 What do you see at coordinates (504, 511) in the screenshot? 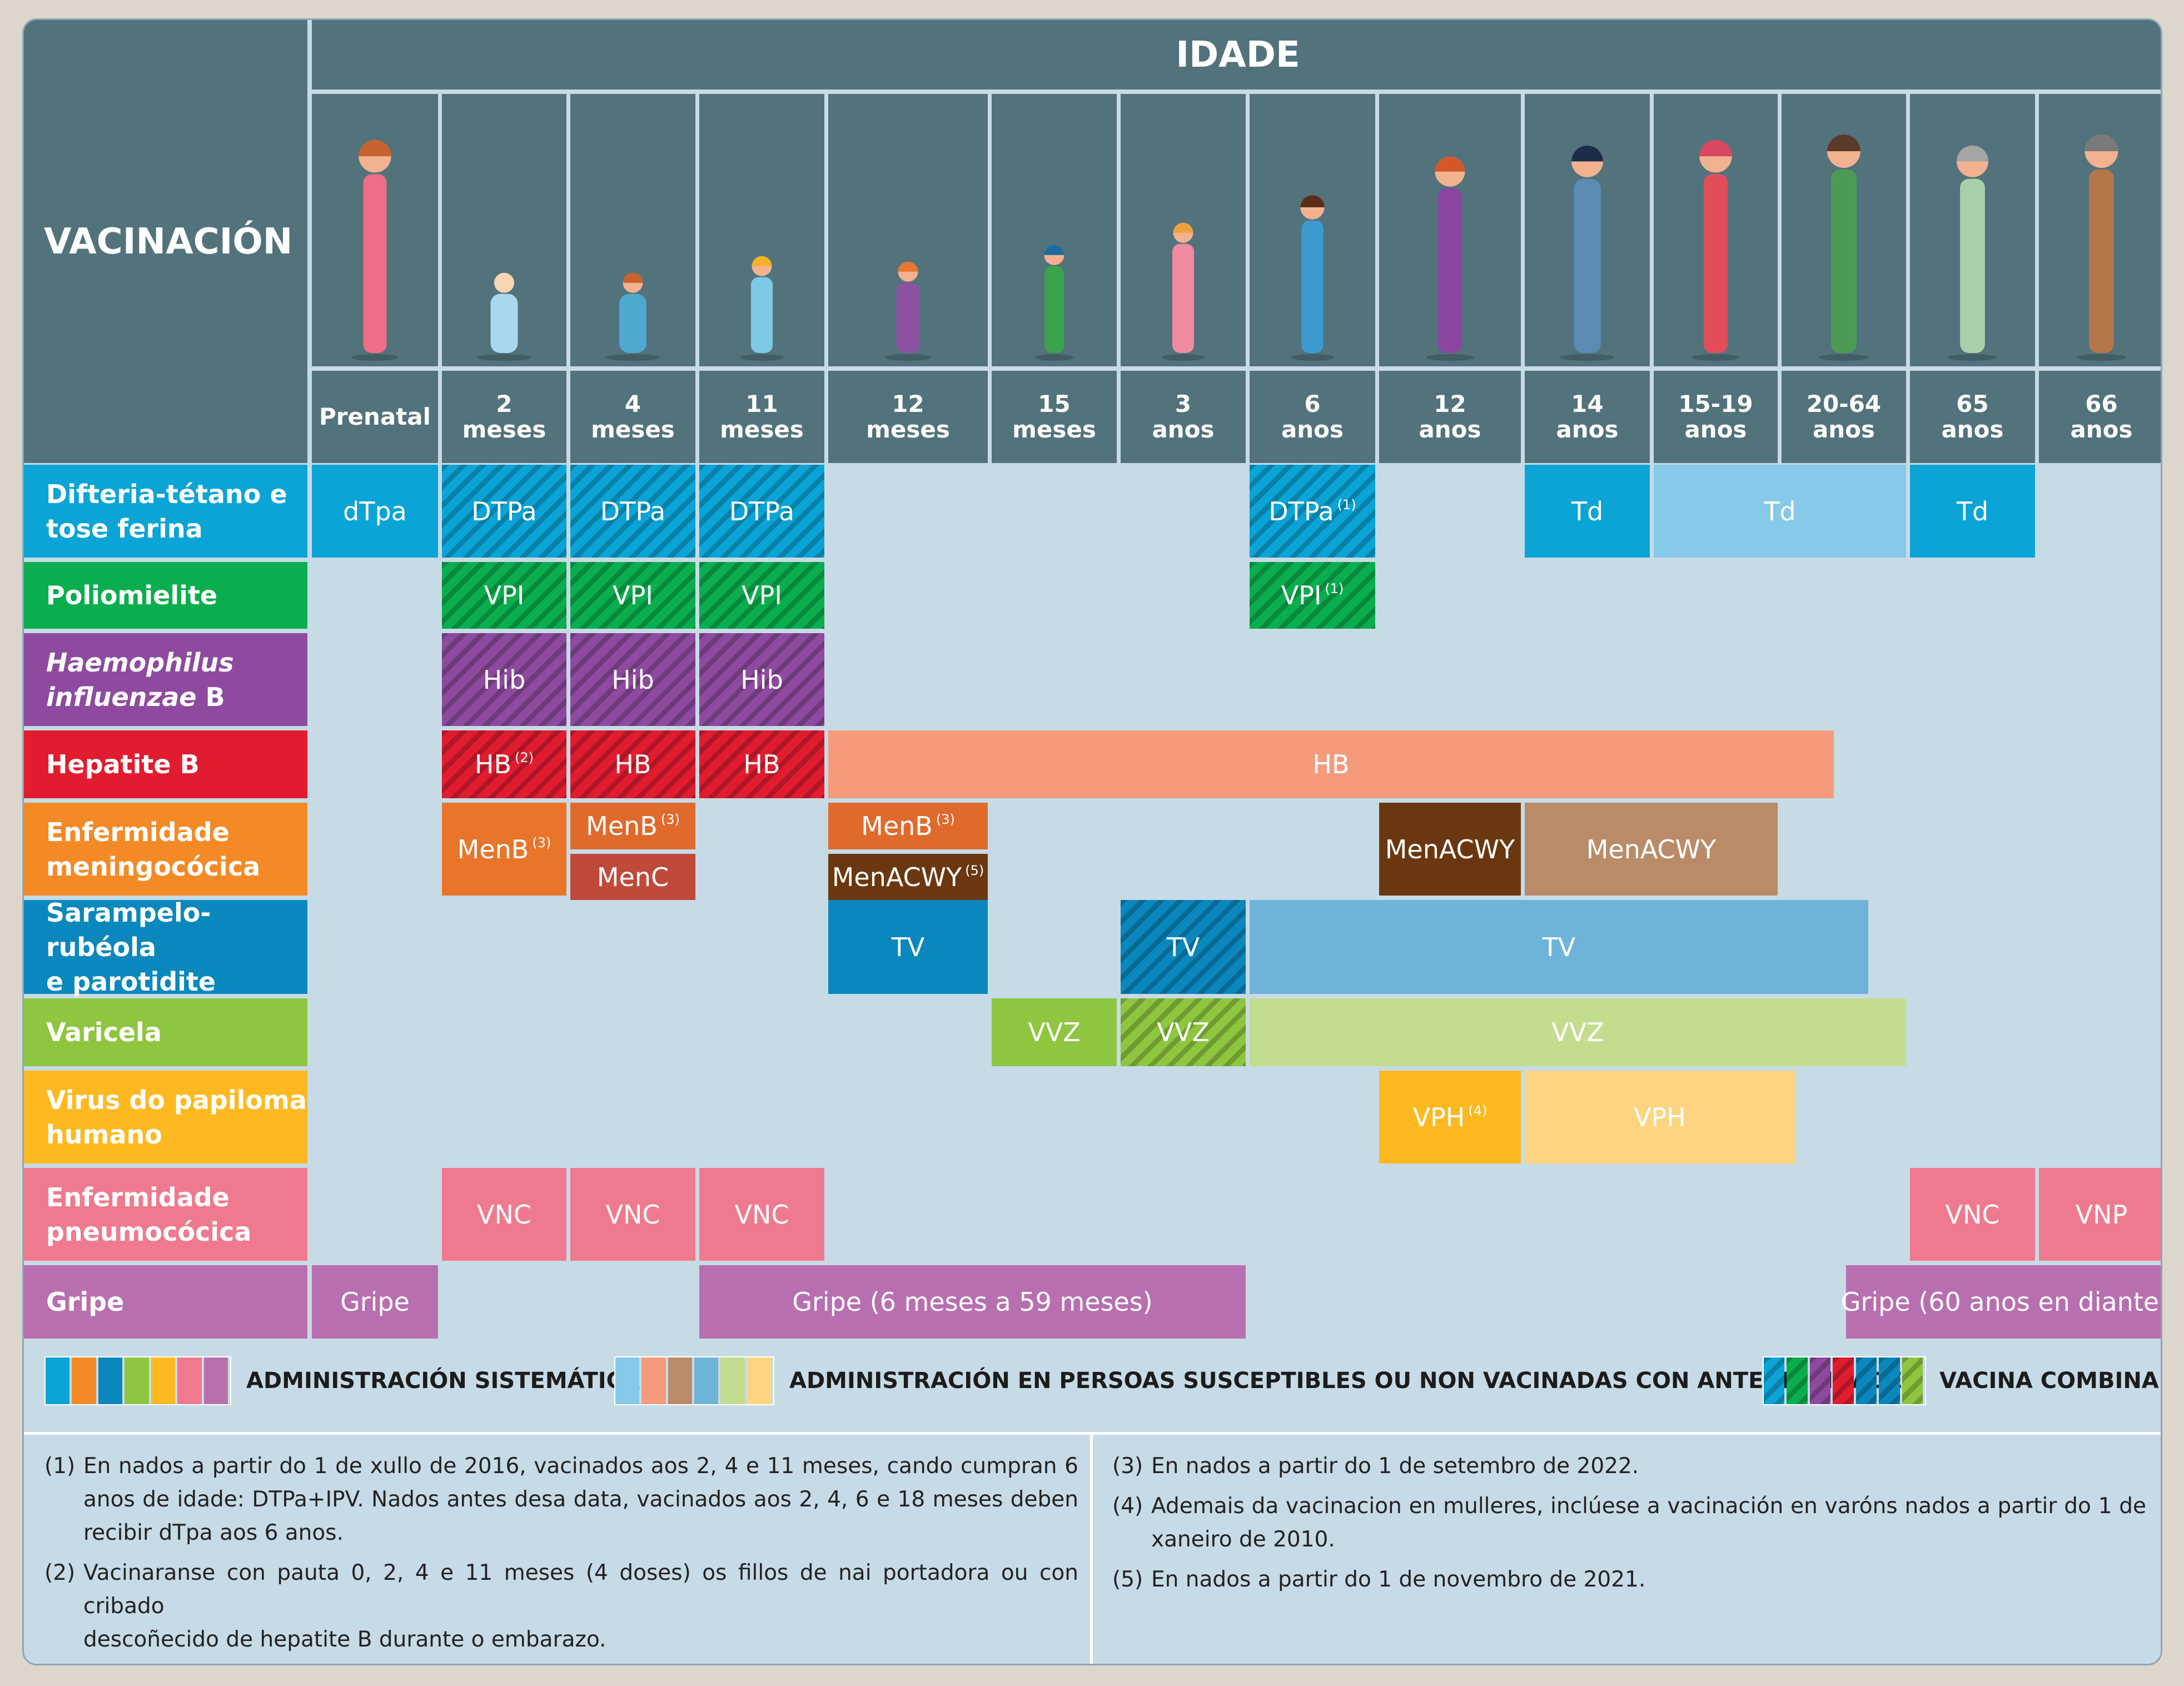
I see `dtpa-2m-bar-label: DTPa` at bounding box center [504, 511].